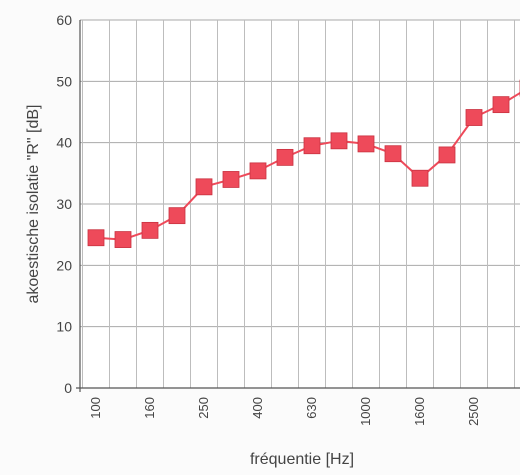  Describe the element at coordinates (419, 411) in the screenshot. I see `x-tick-label: 1600` at that location.